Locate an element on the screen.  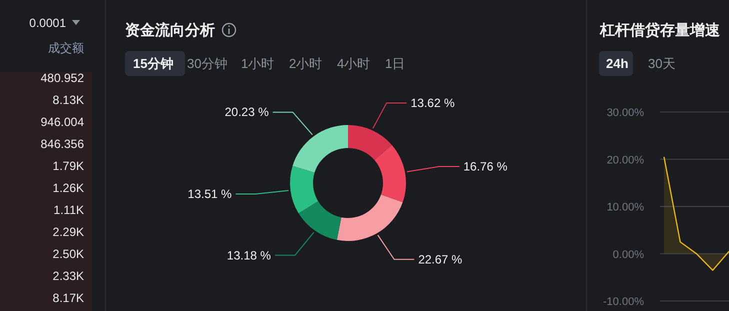
text: 0.0001 is located at coordinates (47, 23).